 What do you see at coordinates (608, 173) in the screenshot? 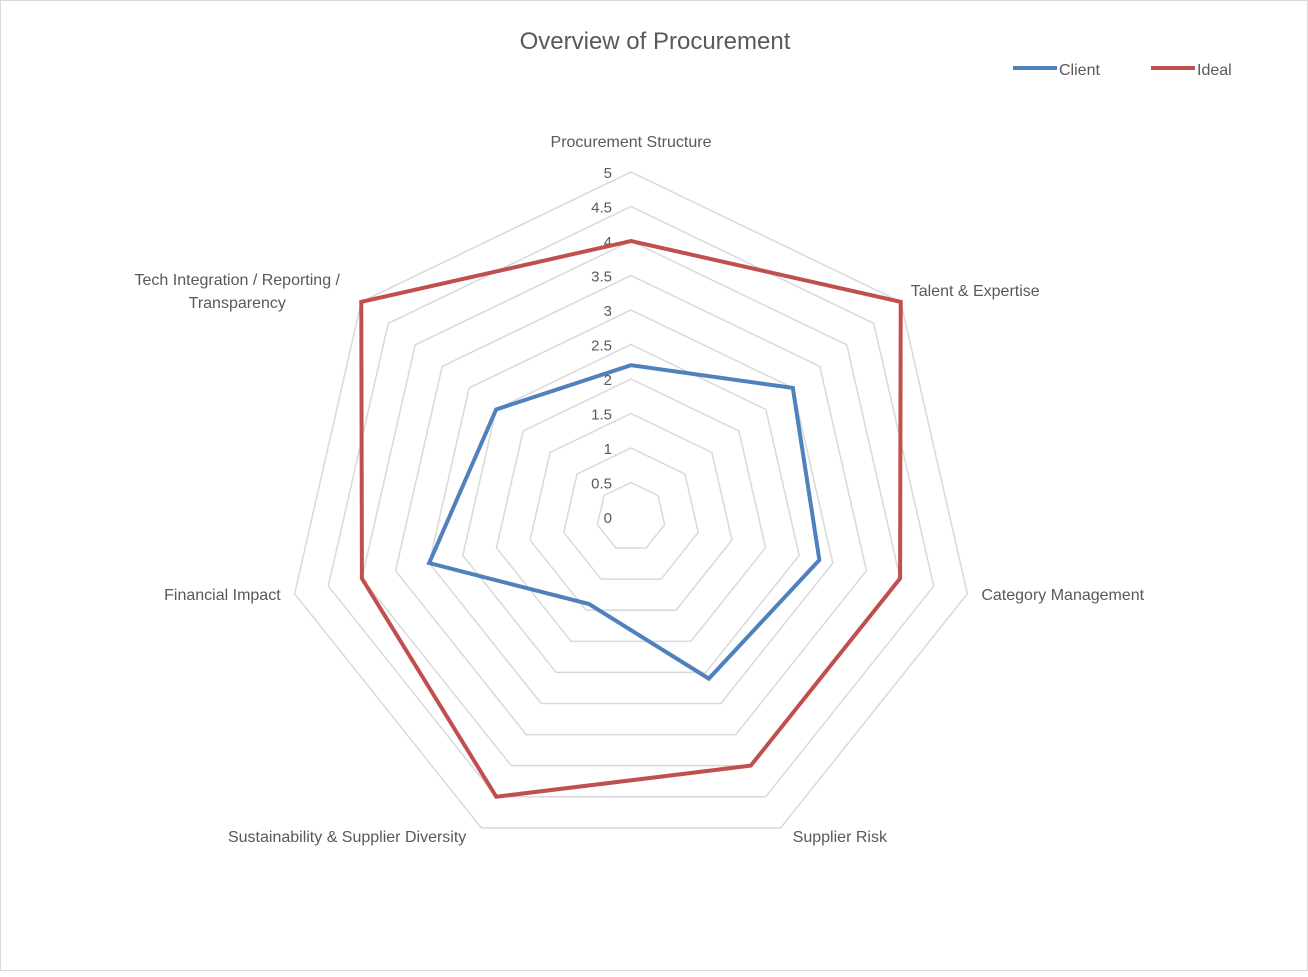
I see `tick-label: 5` at bounding box center [608, 173].